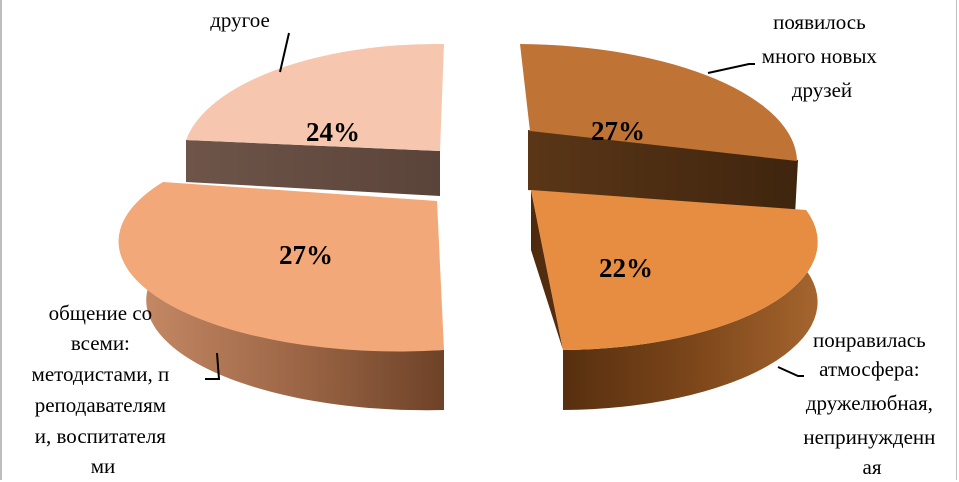 This screenshot has width=959, height=482. What do you see at coordinates (822, 56) in the screenshot?
I see `category-label-0: появилось много новых друзей` at bounding box center [822, 56].